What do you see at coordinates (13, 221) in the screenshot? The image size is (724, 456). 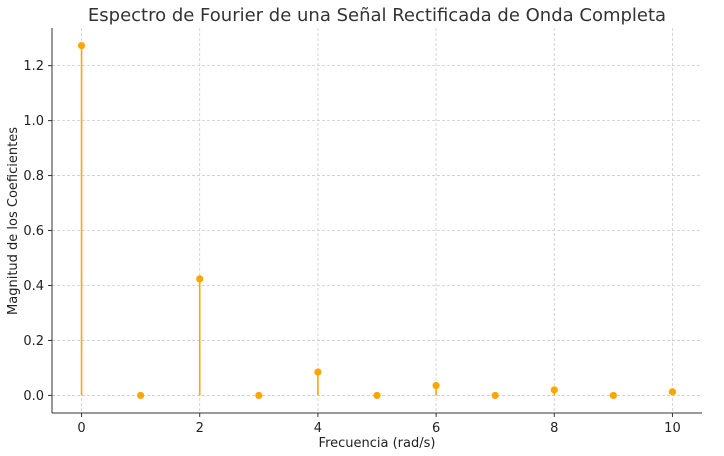 I see `y-axis-label: Magnitud de los Coeficientes` at bounding box center [13, 221].